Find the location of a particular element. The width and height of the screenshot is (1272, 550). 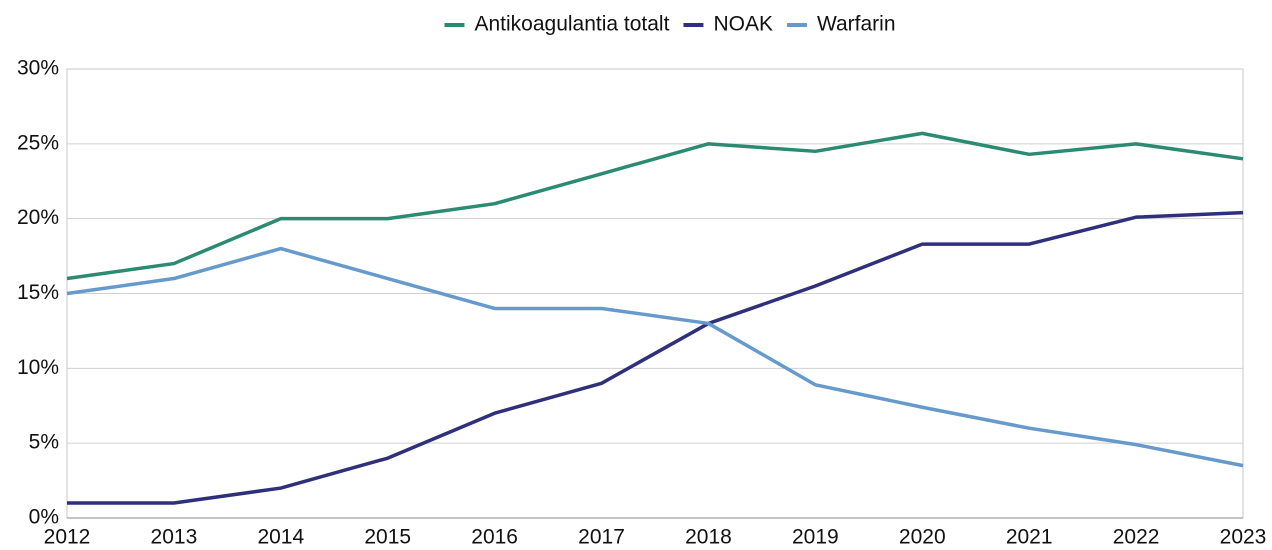

x-tick-label: 2013 is located at coordinates (174, 537).